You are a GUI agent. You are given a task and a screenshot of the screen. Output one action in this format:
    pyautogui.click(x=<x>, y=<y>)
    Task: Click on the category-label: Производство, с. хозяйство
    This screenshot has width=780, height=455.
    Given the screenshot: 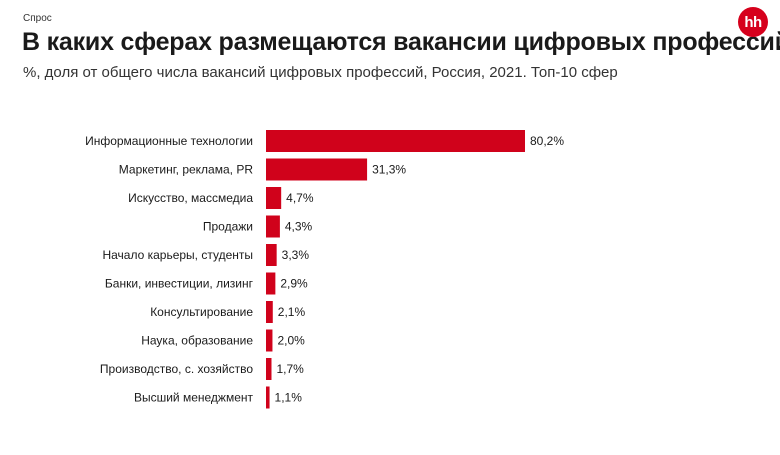 What is the action you would take?
    pyautogui.click(x=176, y=369)
    